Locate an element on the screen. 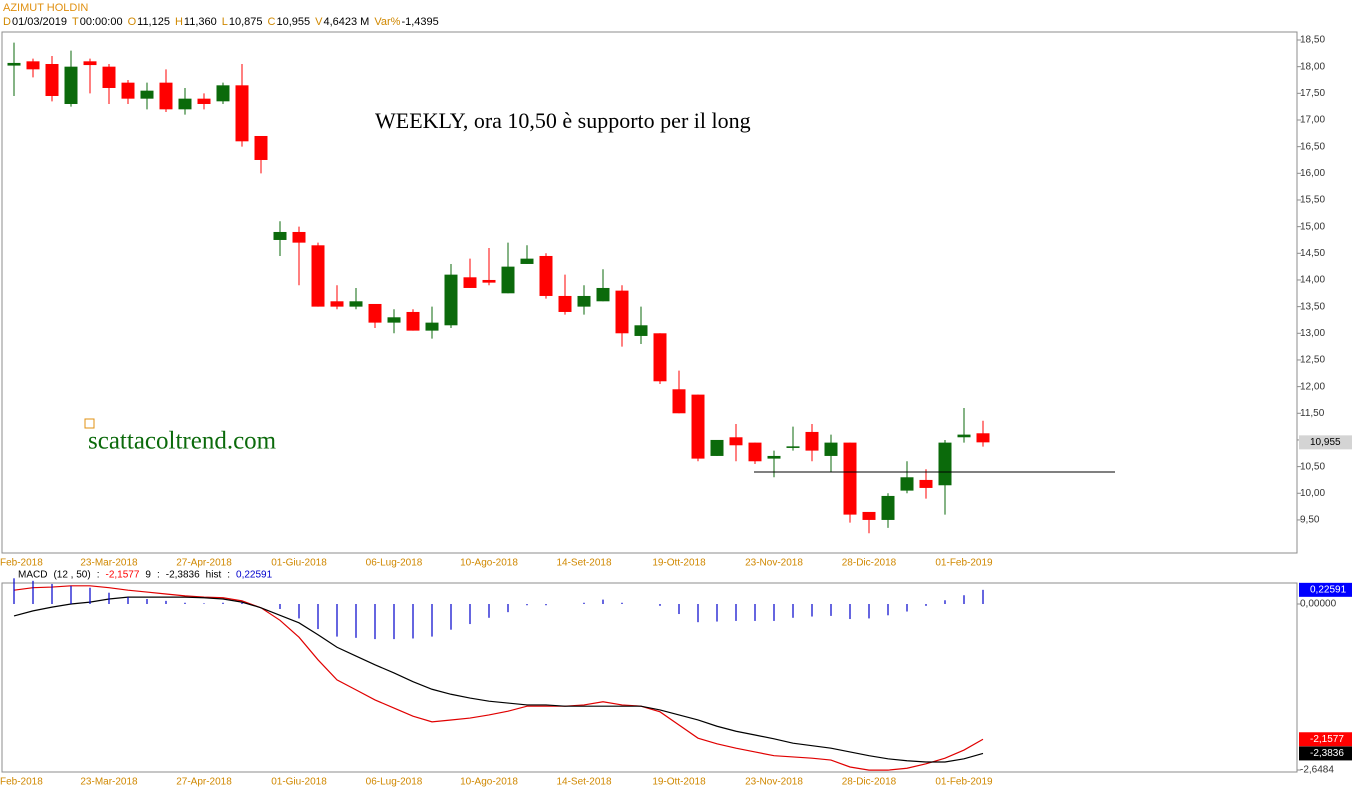 This screenshot has height=800, width=1352. watermark-icon is located at coordinates (89, 423).